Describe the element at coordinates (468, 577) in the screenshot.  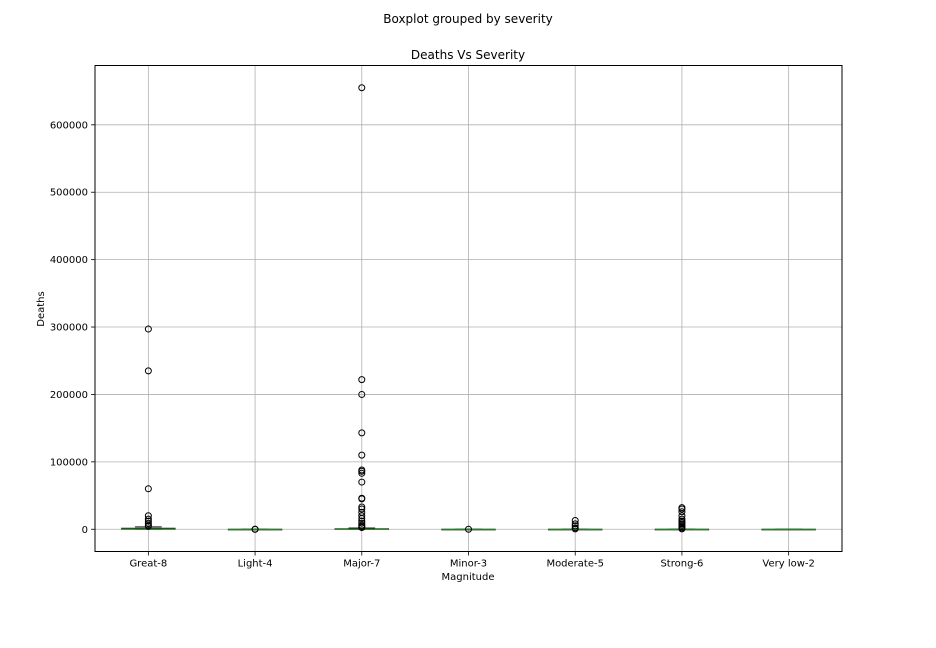
I see `x-axis-label: Magnitude` at that location.